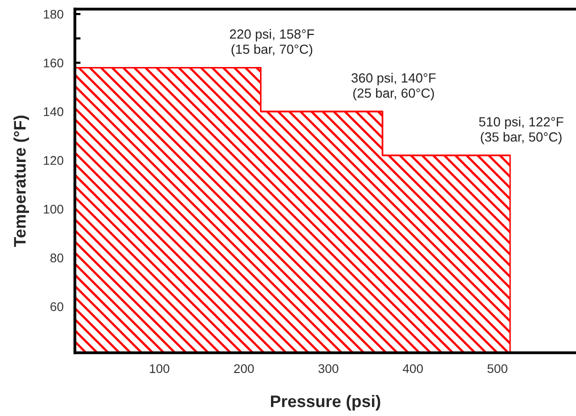 The width and height of the screenshot is (576, 416). I want to click on y-tick-label: 60, so click(57, 307).